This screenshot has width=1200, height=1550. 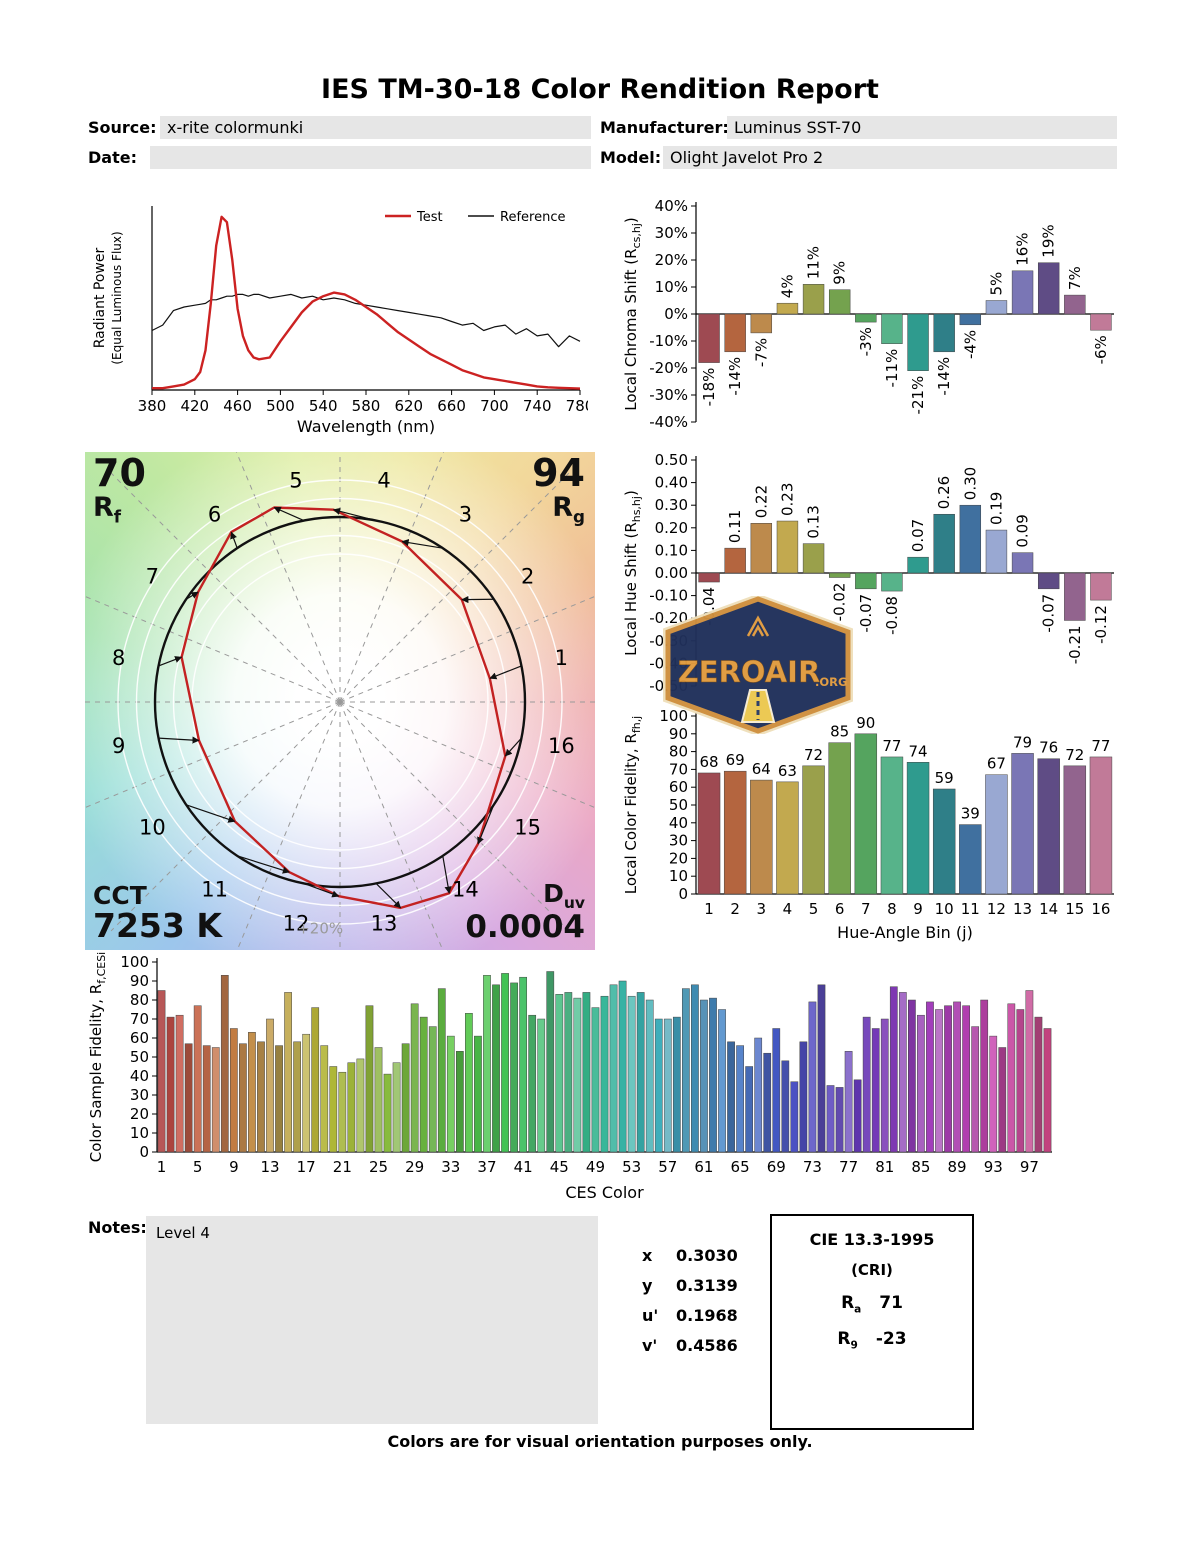 What do you see at coordinates (996, 764) in the screenshot?
I see `svg-text: 67` at bounding box center [996, 764].